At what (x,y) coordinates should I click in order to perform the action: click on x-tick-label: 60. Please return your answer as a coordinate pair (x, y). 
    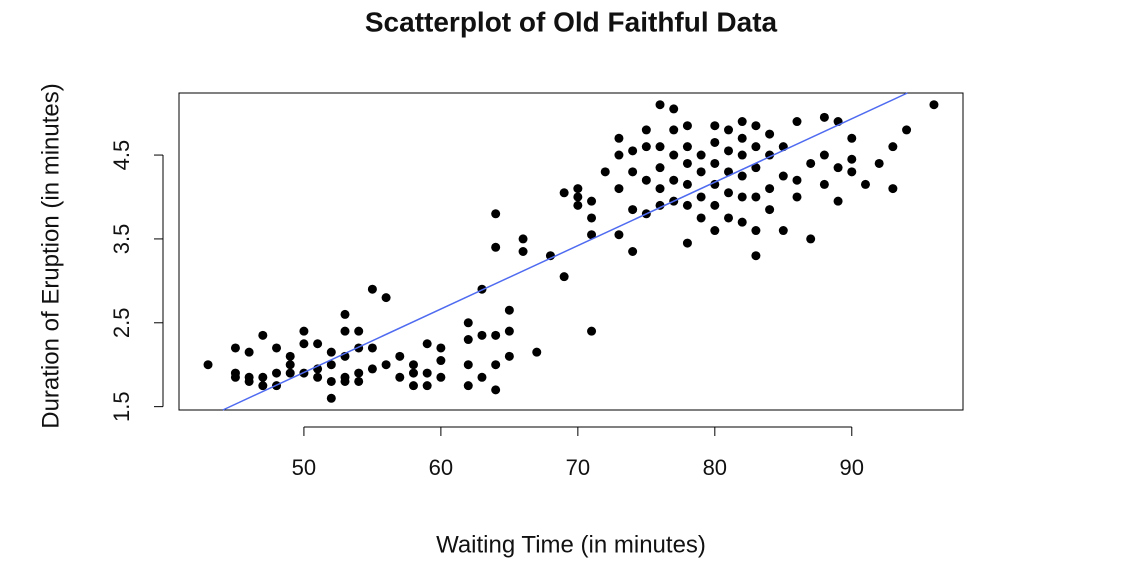
    Looking at the image, I should click on (441, 467).